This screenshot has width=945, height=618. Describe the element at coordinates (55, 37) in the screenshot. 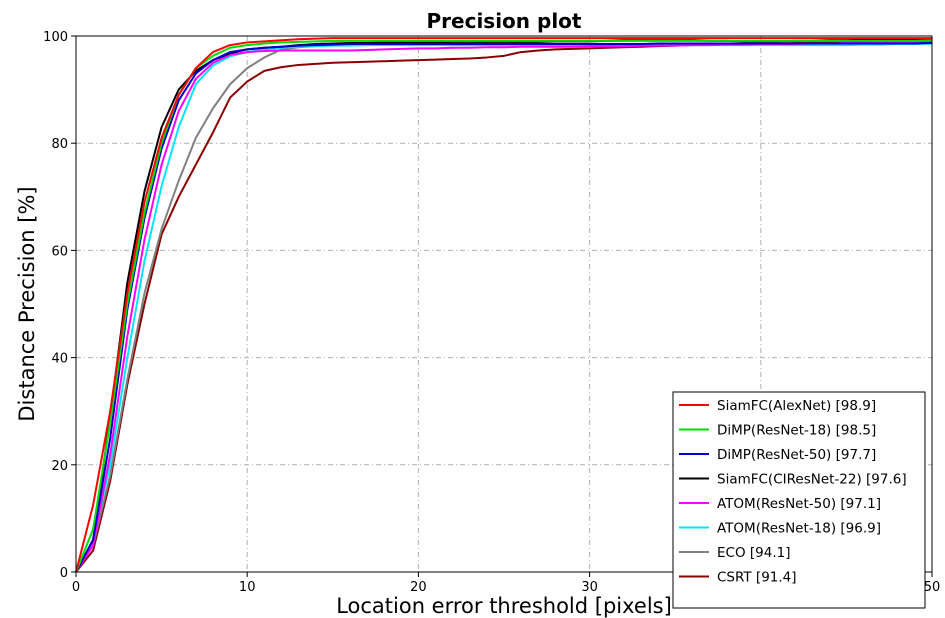

I see `y-tick-label: 100` at that location.